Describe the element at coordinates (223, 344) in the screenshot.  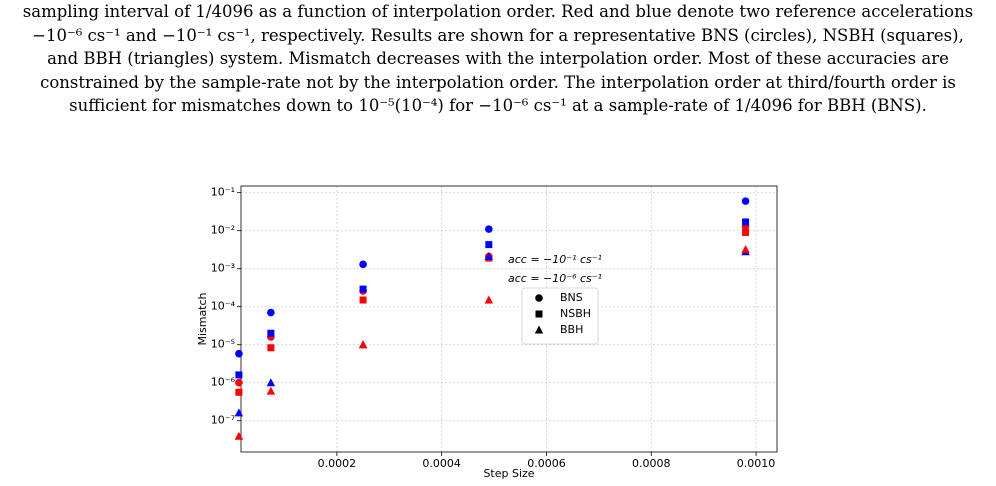
I see `y-tick-label: 10⁻⁵` at that location.